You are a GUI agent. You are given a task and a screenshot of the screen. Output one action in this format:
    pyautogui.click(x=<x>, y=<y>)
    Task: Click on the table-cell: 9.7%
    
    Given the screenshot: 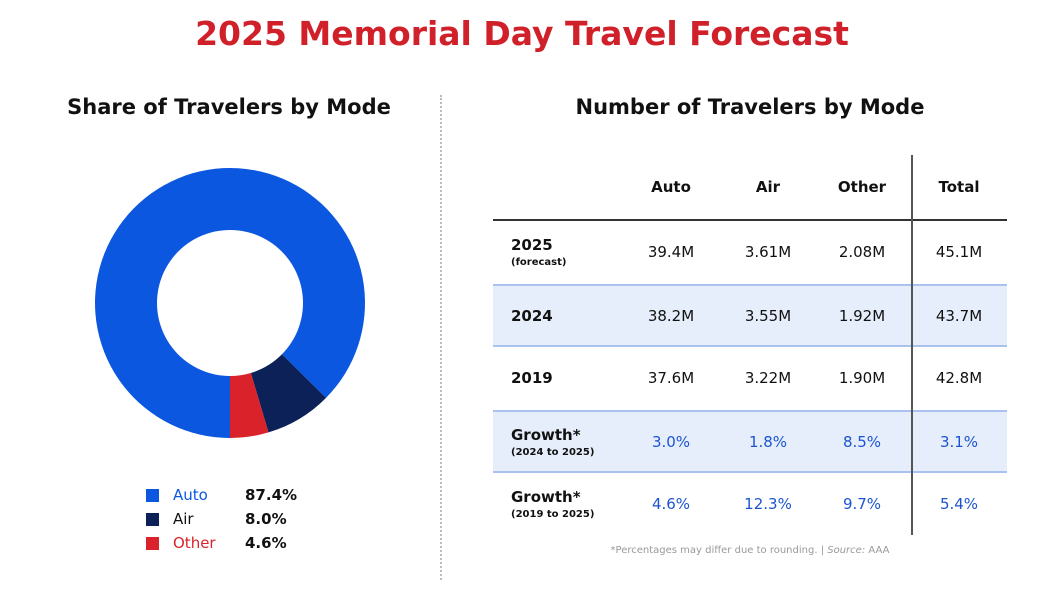 What is the action you would take?
    pyautogui.click(x=862, y=504)
    